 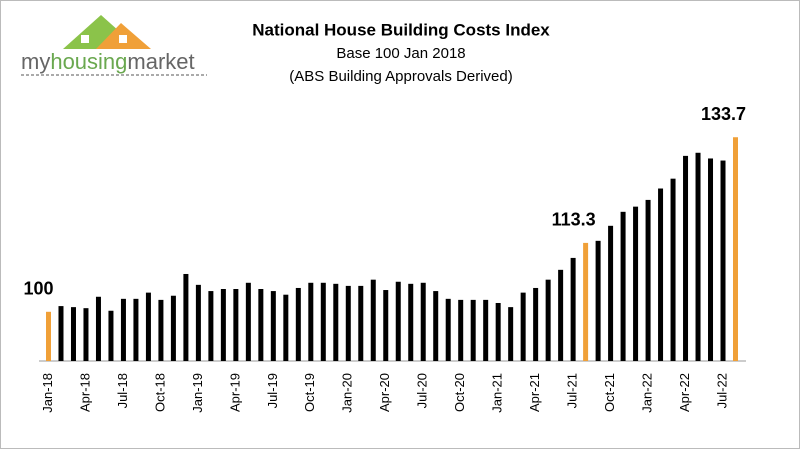 I want to click on x-tick-label: Jul-20, so click(x=422, y=390).